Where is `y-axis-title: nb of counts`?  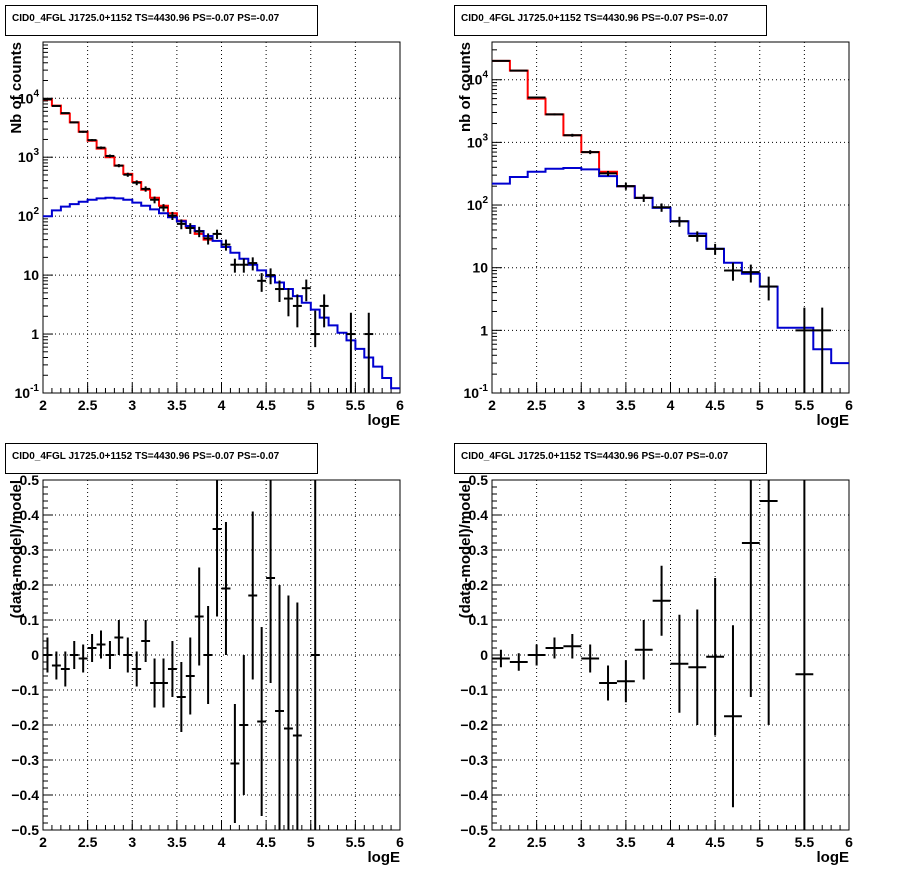 y-axis-title: nb of counts is located at coordinates (465, 87).